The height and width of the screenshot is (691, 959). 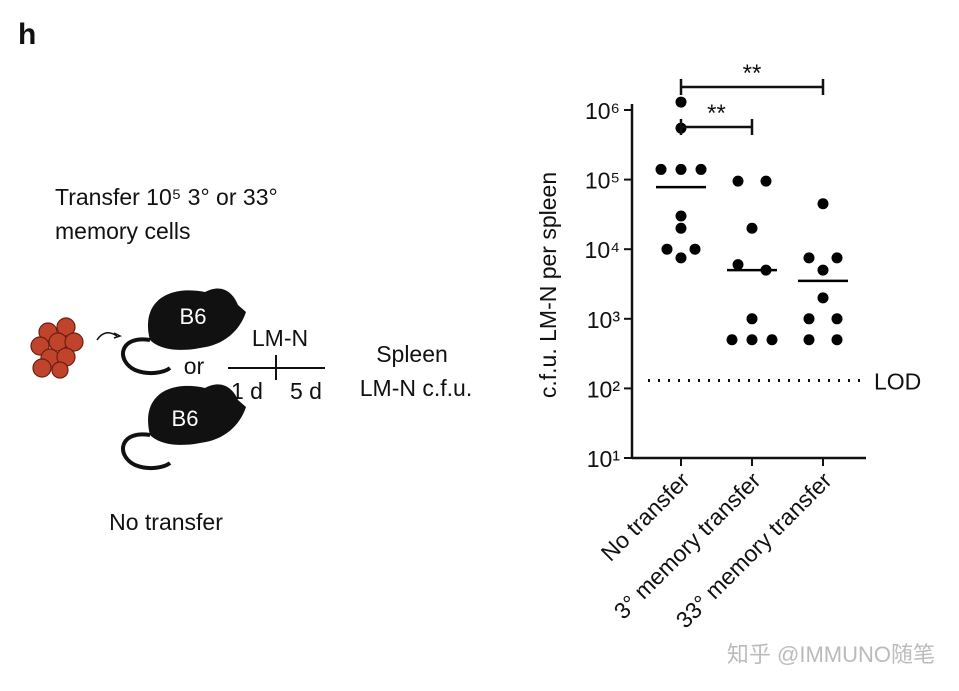 I want to click on arrow-head, so click(x=117, y=335).